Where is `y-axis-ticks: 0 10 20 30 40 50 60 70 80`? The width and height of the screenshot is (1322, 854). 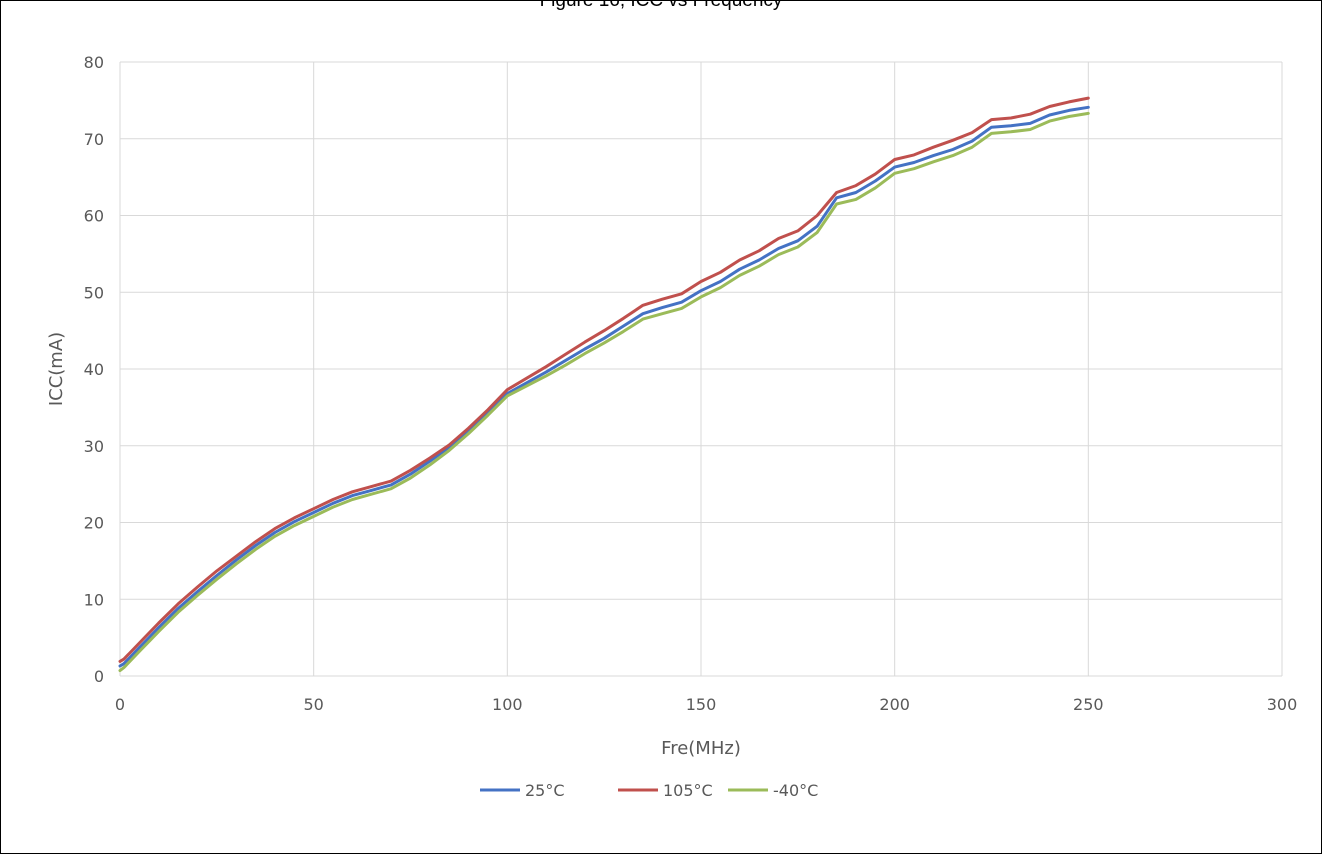
y-axis-ticks: 0 10 20 30 40 50 60 70 80 is located at coordinates (94, 369).